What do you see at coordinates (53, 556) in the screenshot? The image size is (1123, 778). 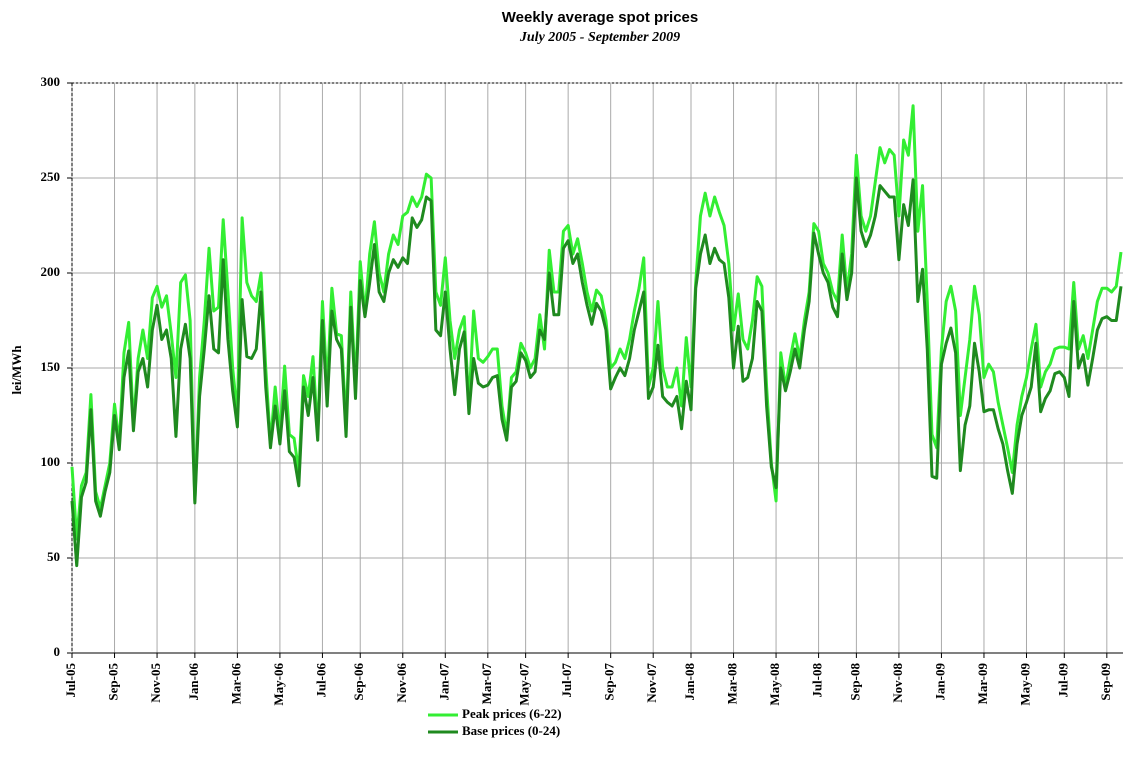 I see `y-tick-label: 50` at bounding box center [53, 556].